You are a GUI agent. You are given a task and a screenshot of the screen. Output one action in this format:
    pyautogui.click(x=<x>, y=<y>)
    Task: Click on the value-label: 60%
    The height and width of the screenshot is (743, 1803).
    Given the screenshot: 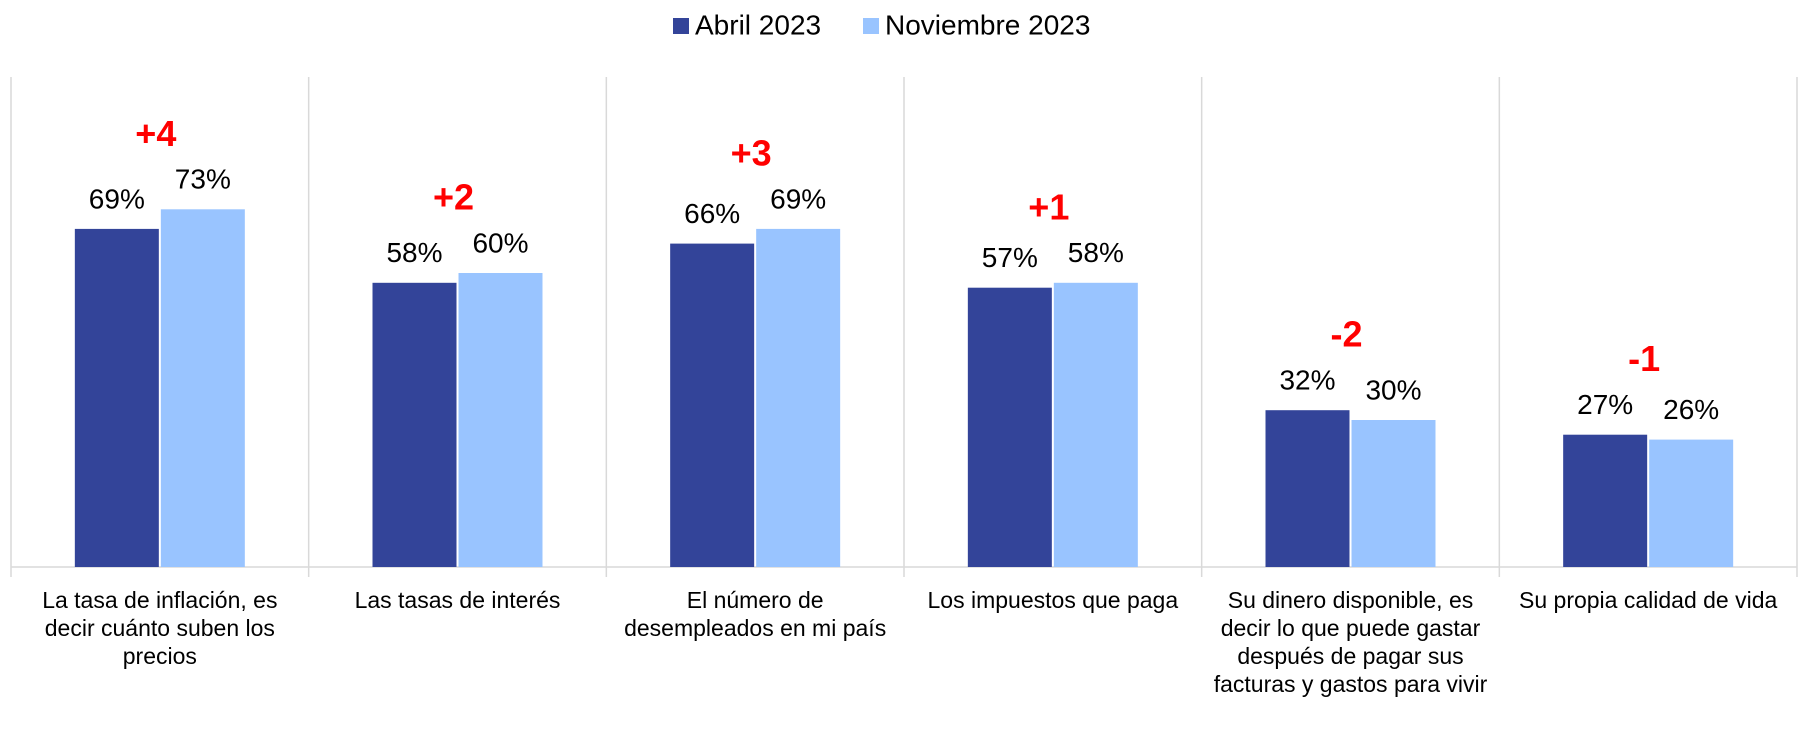 What is the action you would take?
    pyautogui.click(x=500, y=242)
    